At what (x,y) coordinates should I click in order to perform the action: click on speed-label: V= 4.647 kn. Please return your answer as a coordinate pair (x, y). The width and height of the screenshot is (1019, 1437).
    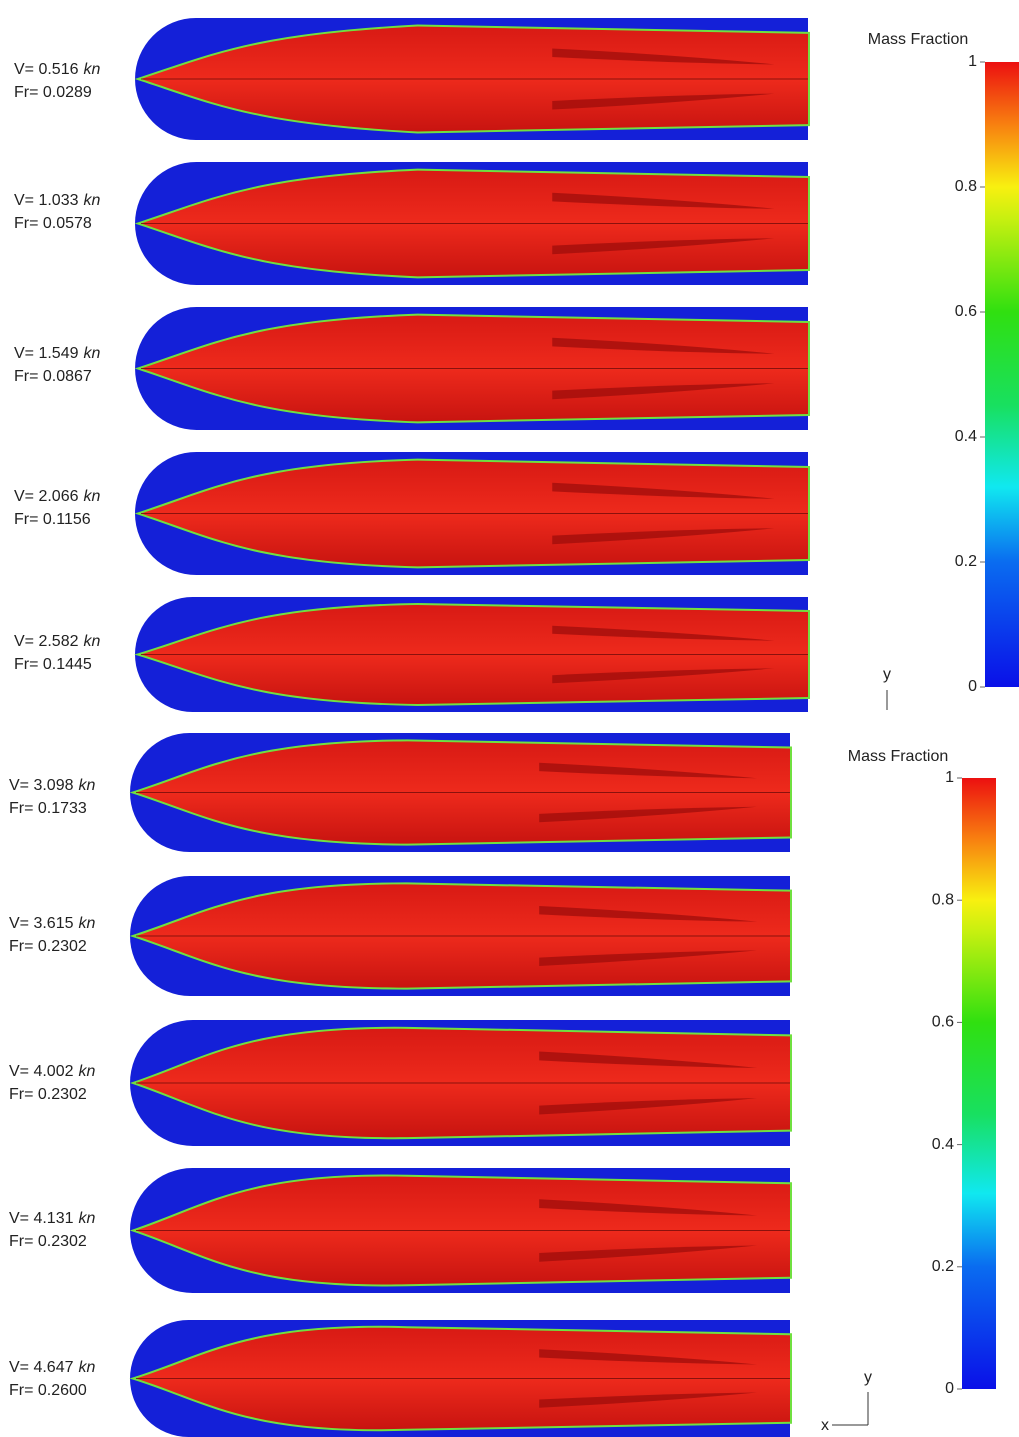
    Looking at the image, I should click on (52, 1367).